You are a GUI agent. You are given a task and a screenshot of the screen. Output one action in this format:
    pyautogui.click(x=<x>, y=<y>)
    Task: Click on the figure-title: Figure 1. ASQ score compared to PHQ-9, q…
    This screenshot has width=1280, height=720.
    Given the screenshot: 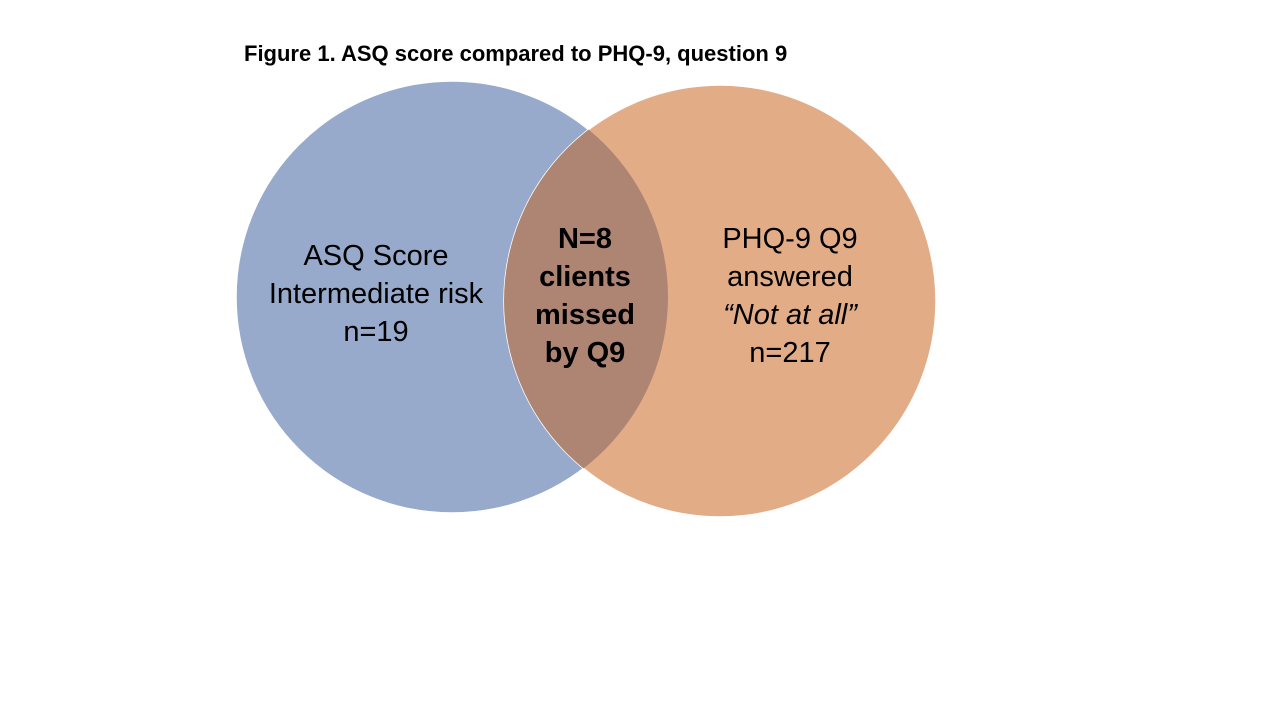 What is the action you would take?
    pyautogui.click(x=516, y=53)
    